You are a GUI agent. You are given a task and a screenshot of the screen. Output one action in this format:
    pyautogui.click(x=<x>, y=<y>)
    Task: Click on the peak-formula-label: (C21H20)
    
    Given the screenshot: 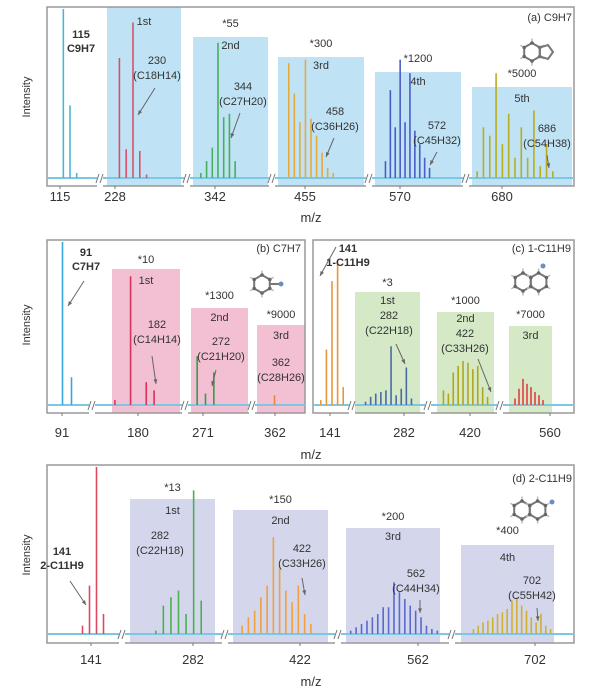 What is the action you would take?
    pyautogui.click(x=221, y=357)
    